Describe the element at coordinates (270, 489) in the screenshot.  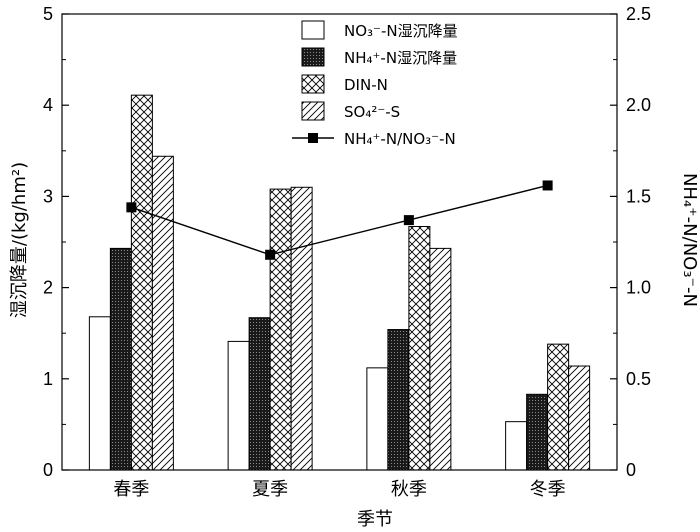
I see `x-tick-label: 夏季` at that location.